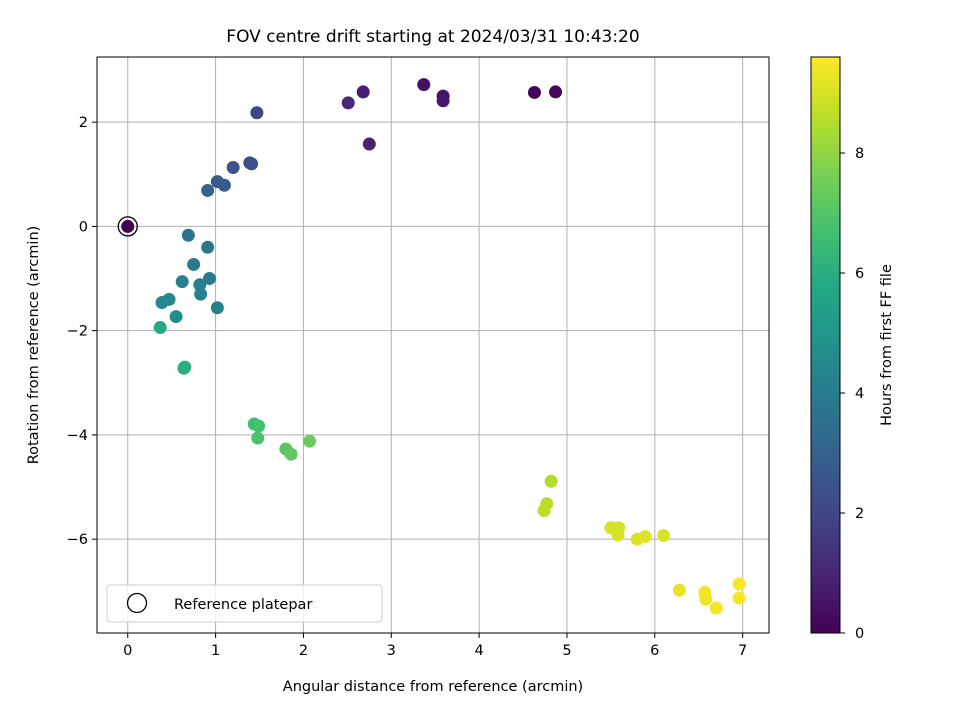  I want to click on legend-label-reference: Reference platepar, so click(243, 605).